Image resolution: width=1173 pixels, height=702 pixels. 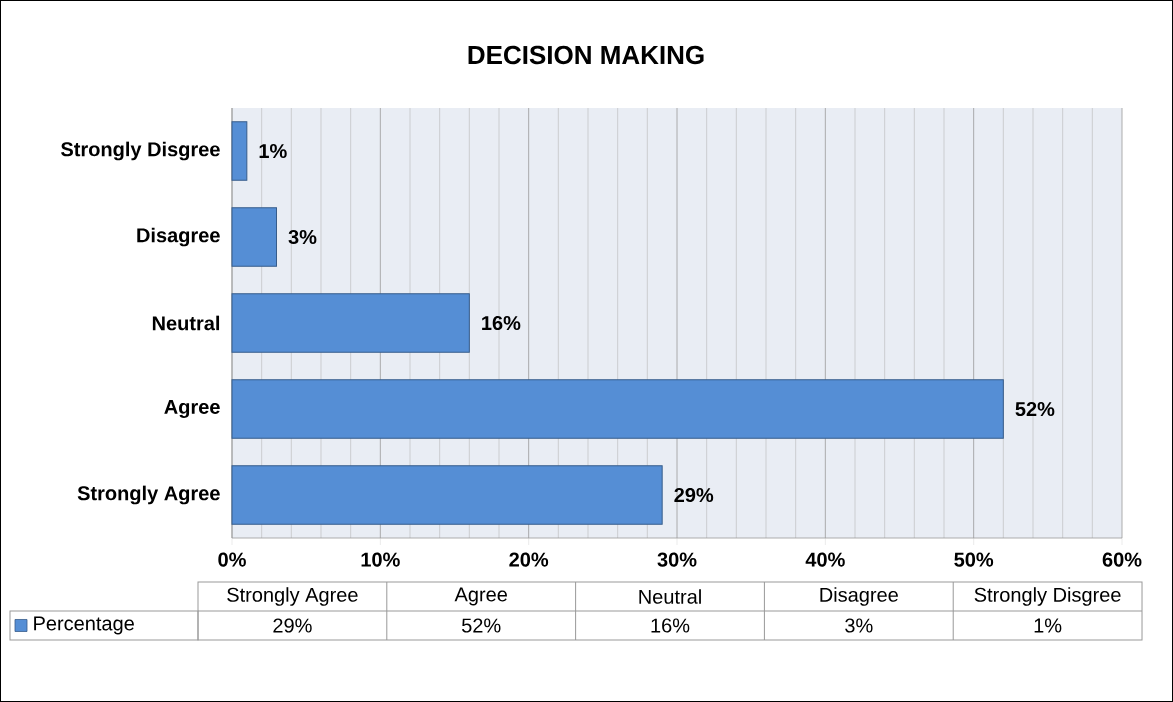 I want to click on x-tick-label: 40%, so click(x=825, y=559).